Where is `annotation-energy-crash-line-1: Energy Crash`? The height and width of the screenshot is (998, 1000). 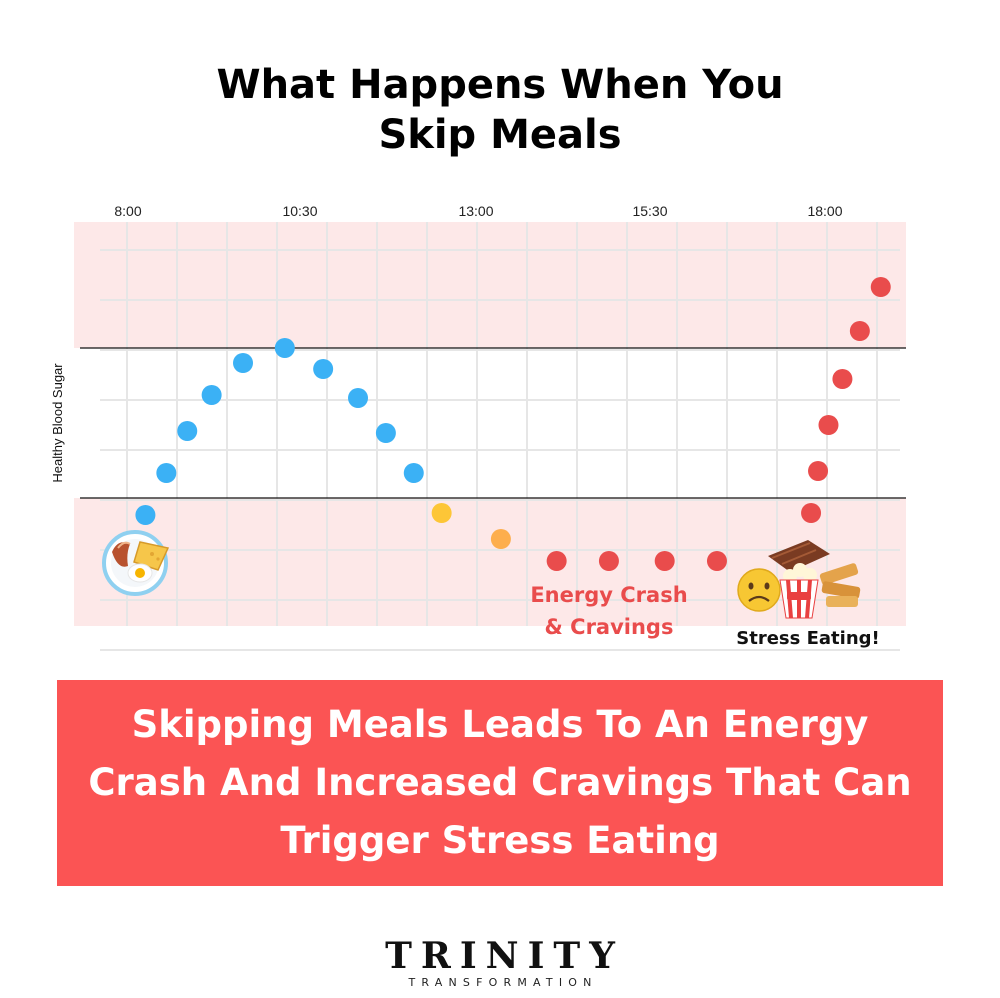
annotation-energy-crash-line-1: Energy Crash is located at coordinates (608, 595).